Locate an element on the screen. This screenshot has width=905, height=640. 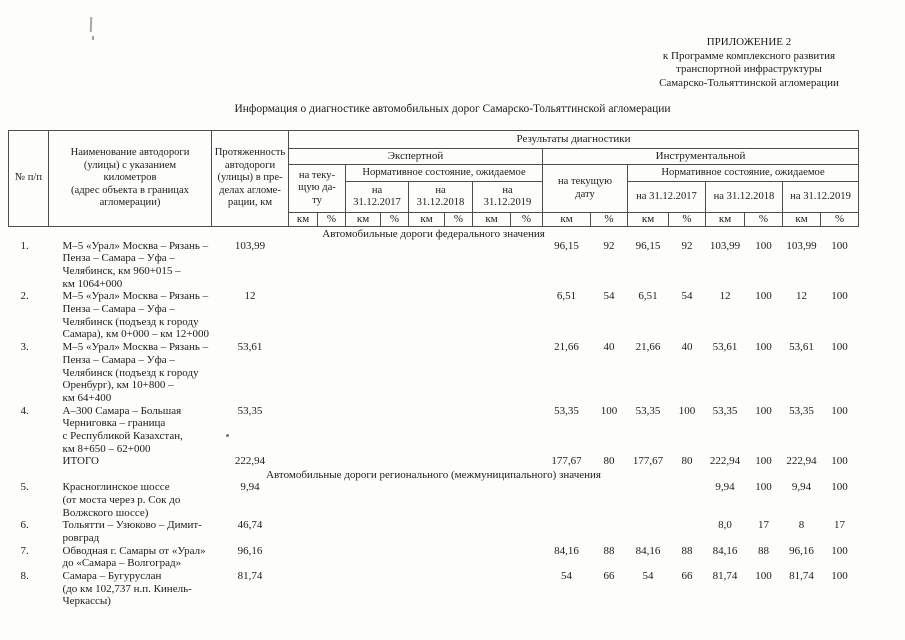
col-header-expert-2017: на 31.12.2017 is located at coordinates (377, 197).